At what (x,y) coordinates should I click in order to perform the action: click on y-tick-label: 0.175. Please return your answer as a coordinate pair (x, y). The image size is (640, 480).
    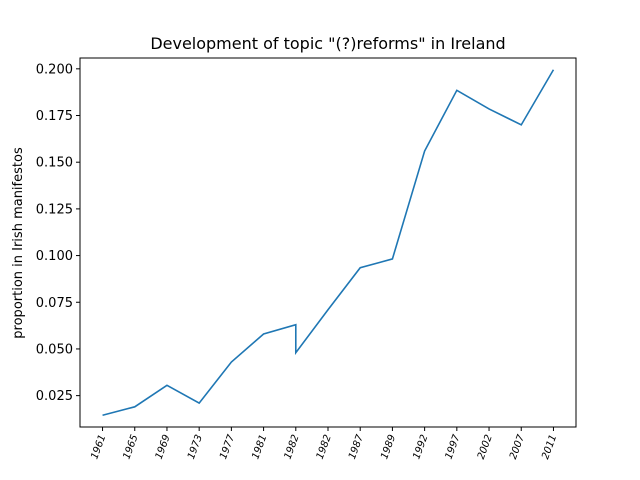
    Looking at the image, I should click on (54, 116).